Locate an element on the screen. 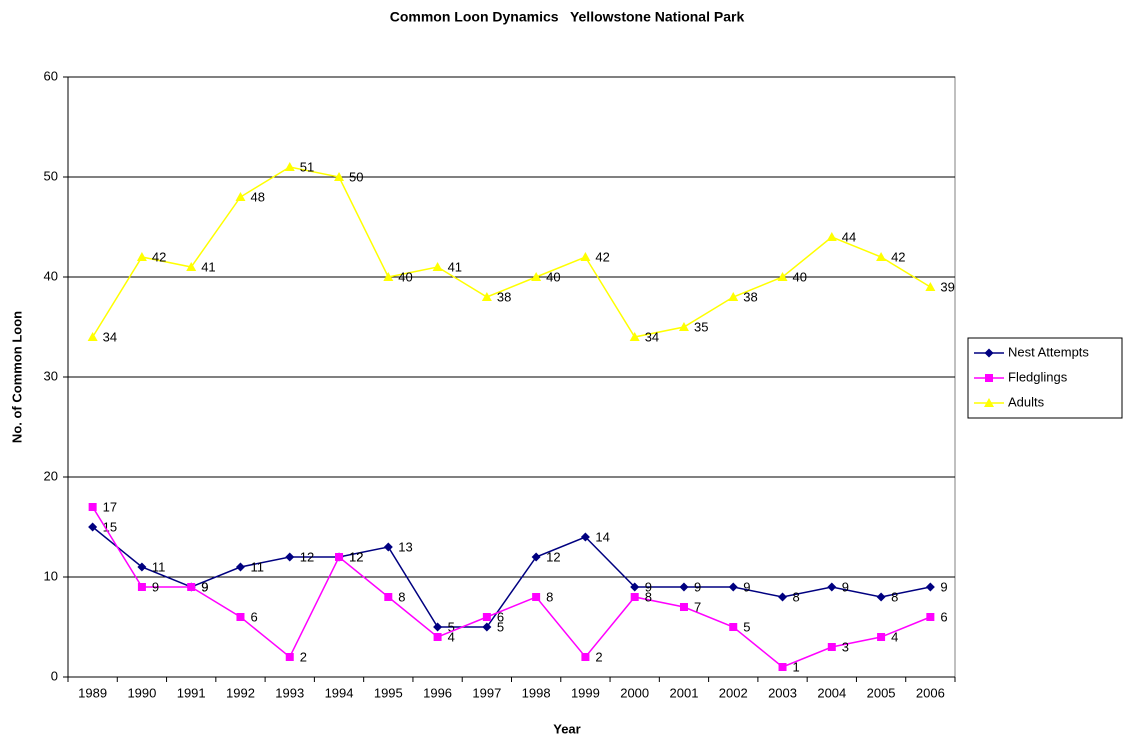 The image size is (1125, 738). data-label: 34 is located at coordinates (652, 336).